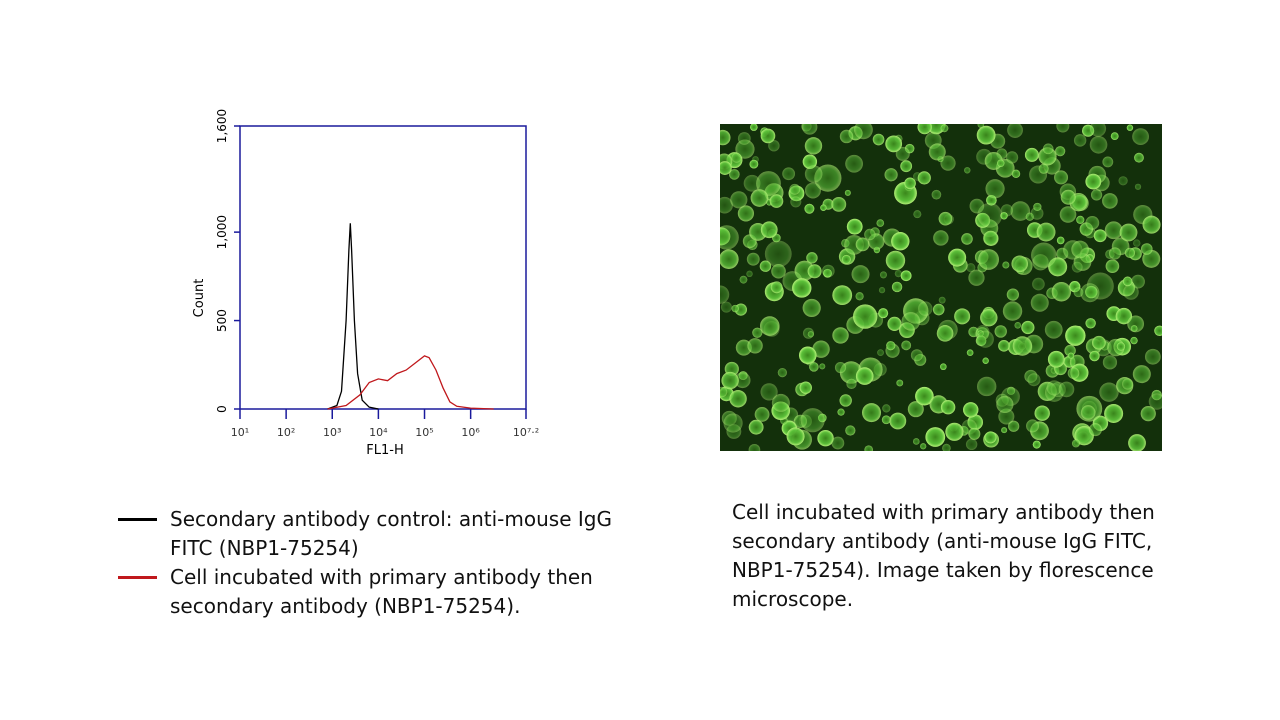  Describe the element at coordinates (222, 126) in the screenshot. I see `y-tick-label: 1,600` at that location.